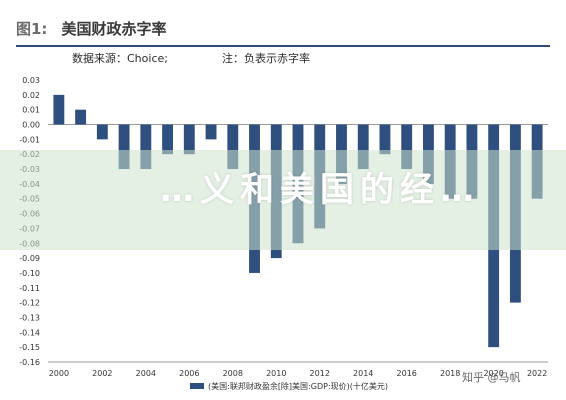  Describe the element at coordinates (233, 147) in the screenshot. I see `bar-2008` at that location.